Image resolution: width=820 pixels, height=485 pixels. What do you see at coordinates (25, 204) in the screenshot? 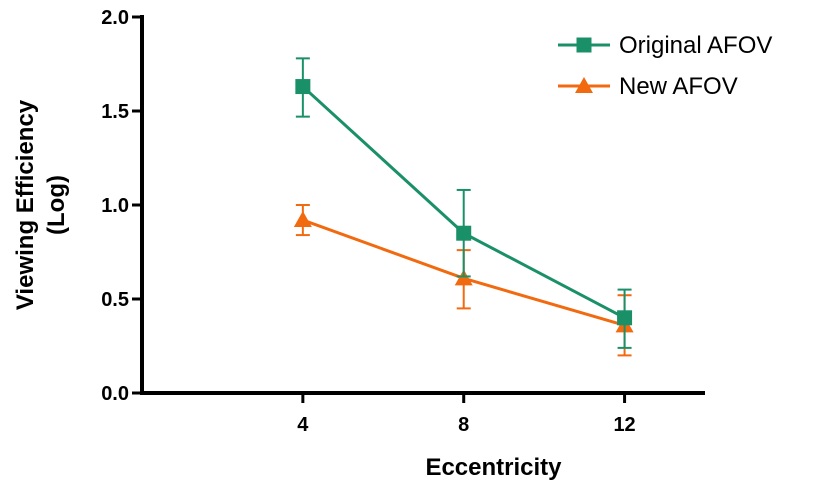
I see `y-axis-title-line-1: Viewing Efficiency` at bounding box center [25, 204].